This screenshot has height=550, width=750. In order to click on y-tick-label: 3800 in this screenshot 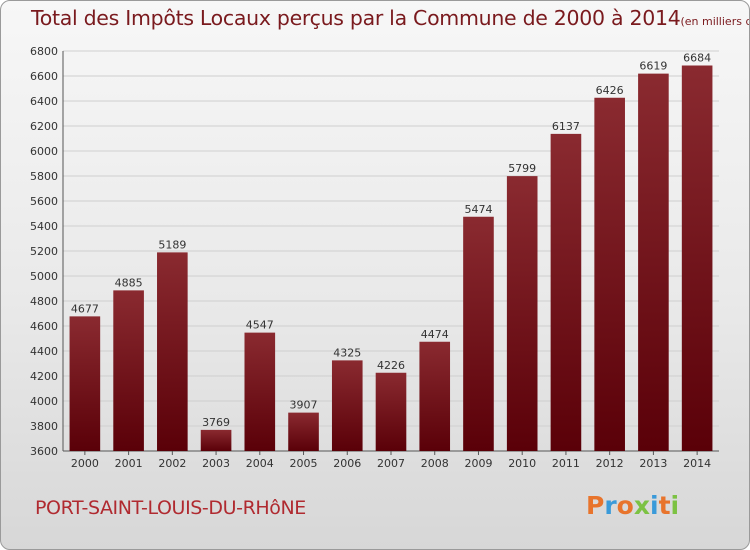, I will do `click(44, 426)`.